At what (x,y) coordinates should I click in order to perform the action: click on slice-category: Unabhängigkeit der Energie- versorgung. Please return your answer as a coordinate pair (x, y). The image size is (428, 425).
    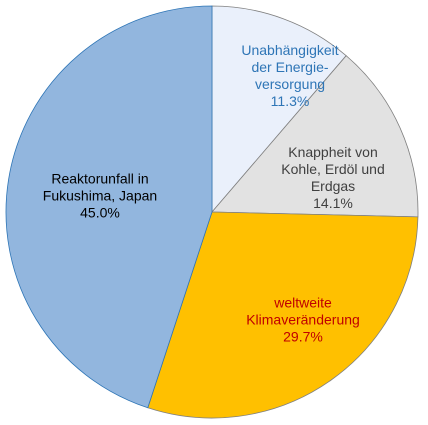
    Looking at the image, I should click on (290, 67).